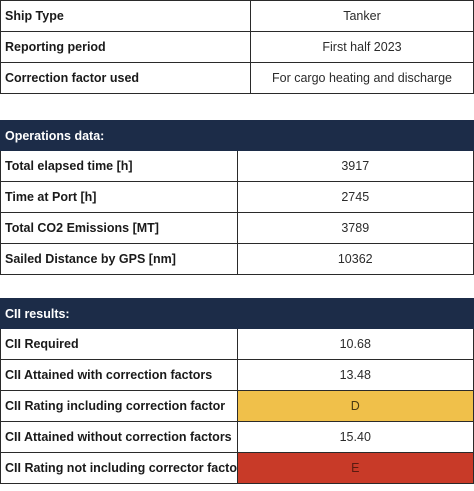 The image size is (474, 491). What do you see at coordinates (125, 78) in the screenshot?
I see `correction-factor-label: Correction factor used` at bounding box center [125, 78].